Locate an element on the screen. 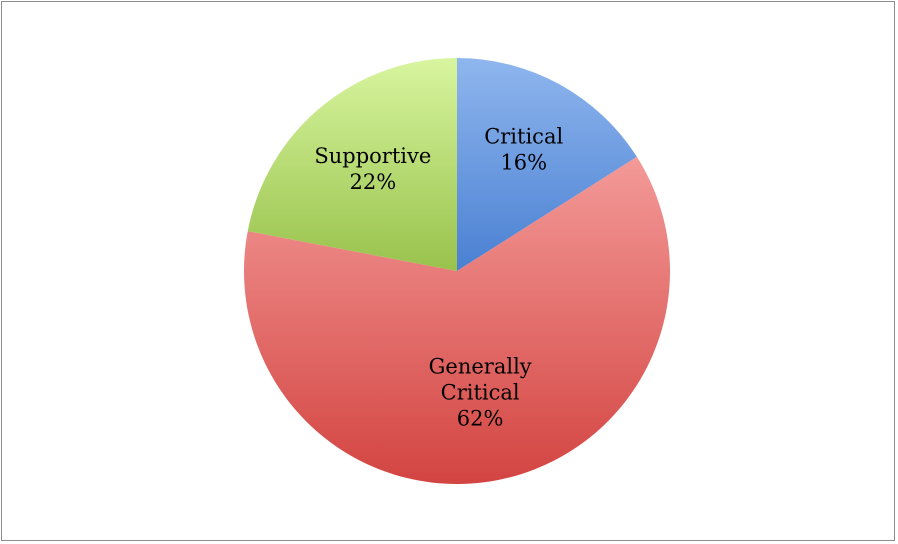 The height and width of the screenshot is (544, 898). pie-label-supportive: Supportive 22% is located at coordinates (372, 169).